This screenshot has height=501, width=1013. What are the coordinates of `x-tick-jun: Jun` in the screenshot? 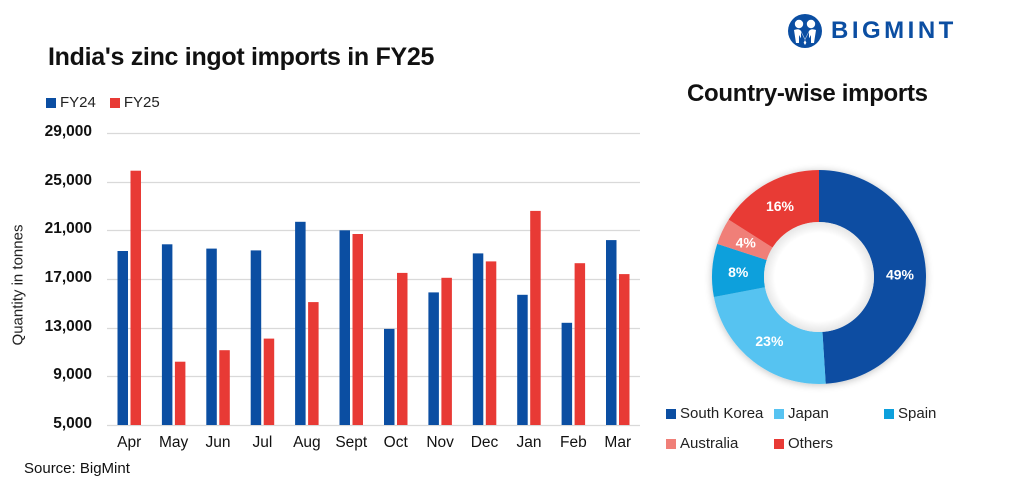 It's located at (218, 442).